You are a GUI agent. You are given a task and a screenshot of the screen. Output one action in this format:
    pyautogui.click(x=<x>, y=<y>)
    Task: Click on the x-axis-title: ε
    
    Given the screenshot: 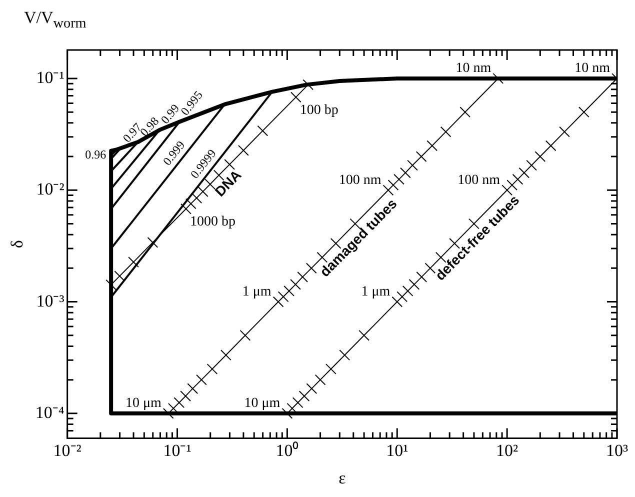 What is the action you would take?
    pyautogui.click(x=342, y=478)
    